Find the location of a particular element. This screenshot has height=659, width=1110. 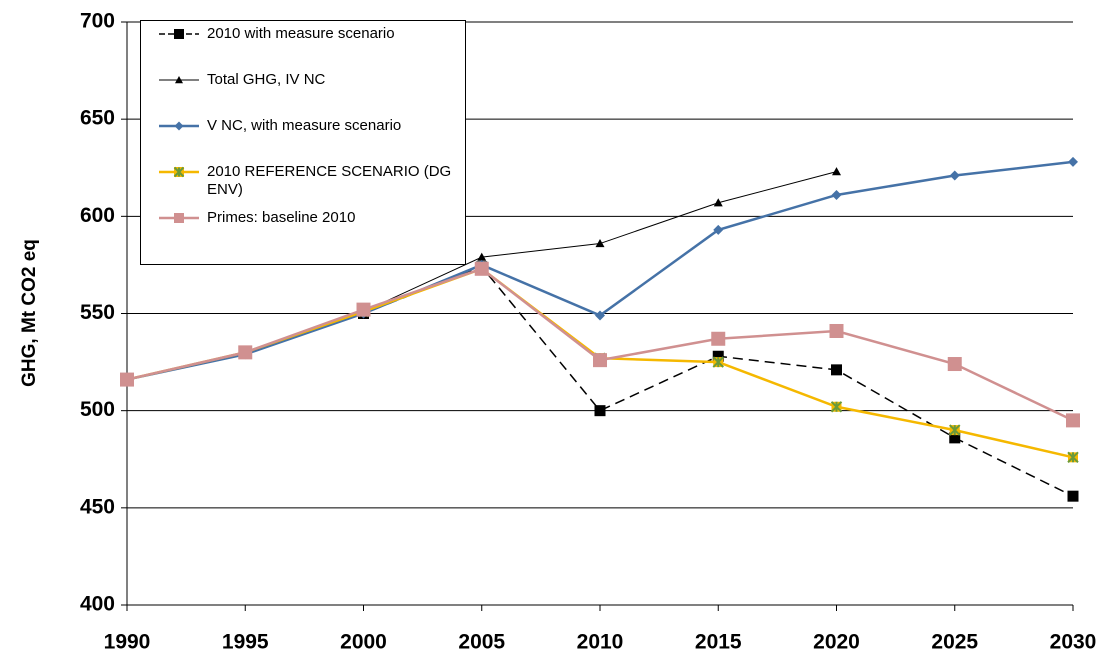

legend-label: V NC, with measure scenario is located at coordinates (304, 125).